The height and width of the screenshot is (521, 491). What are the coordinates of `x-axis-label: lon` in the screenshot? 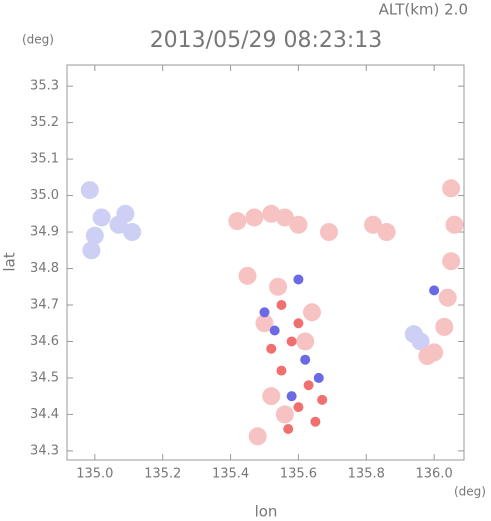 It's located at (266, 512).